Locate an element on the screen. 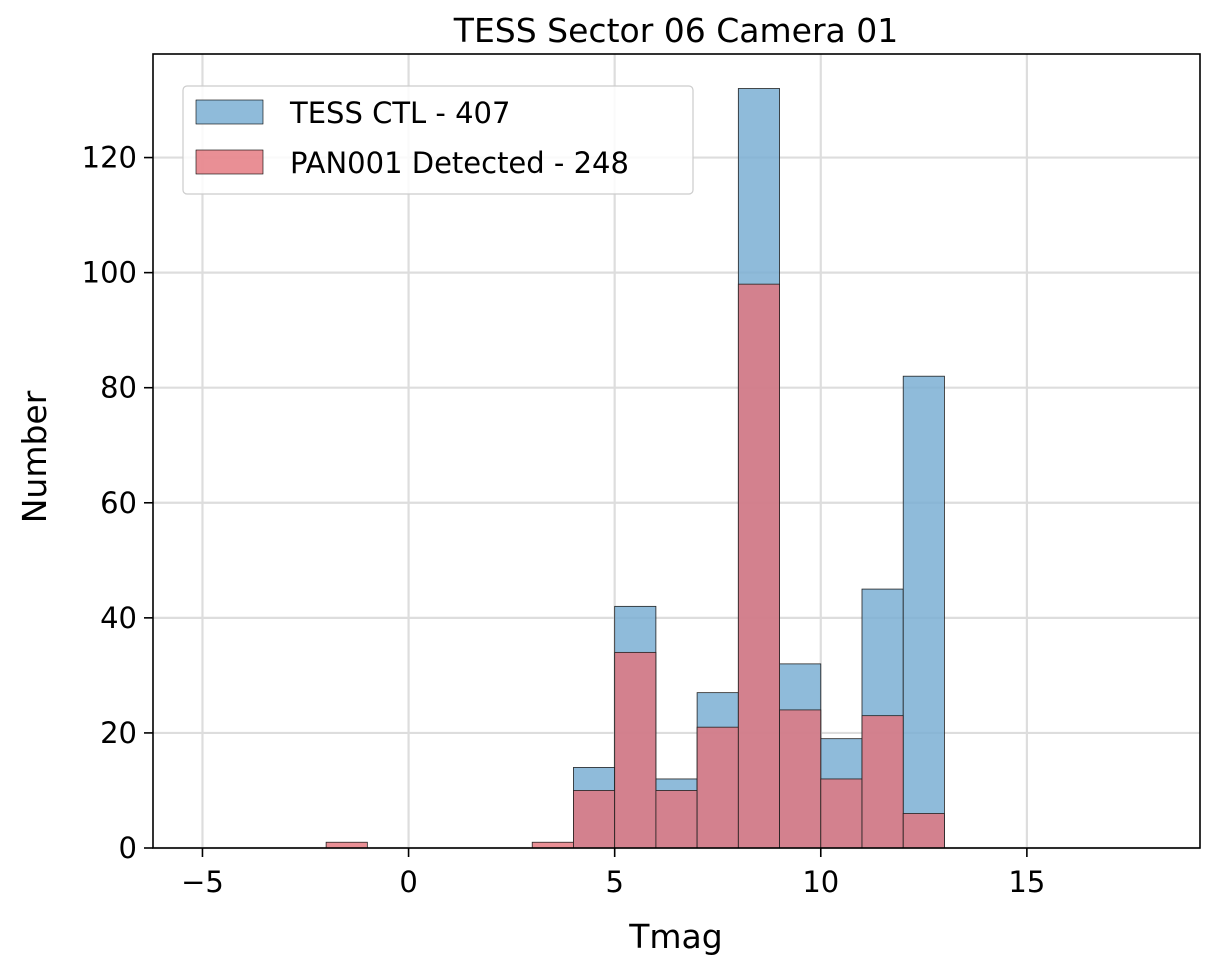  y-axis-ticks: 0 20 40 60 80 100 120 is located at coordinates (117, 503).